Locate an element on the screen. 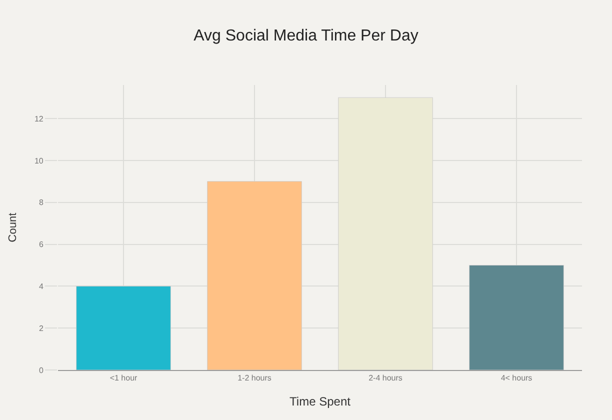 This screenshot has height=420, width=612. x-axis-title: Time Spent is located at coordinates (321, 401).